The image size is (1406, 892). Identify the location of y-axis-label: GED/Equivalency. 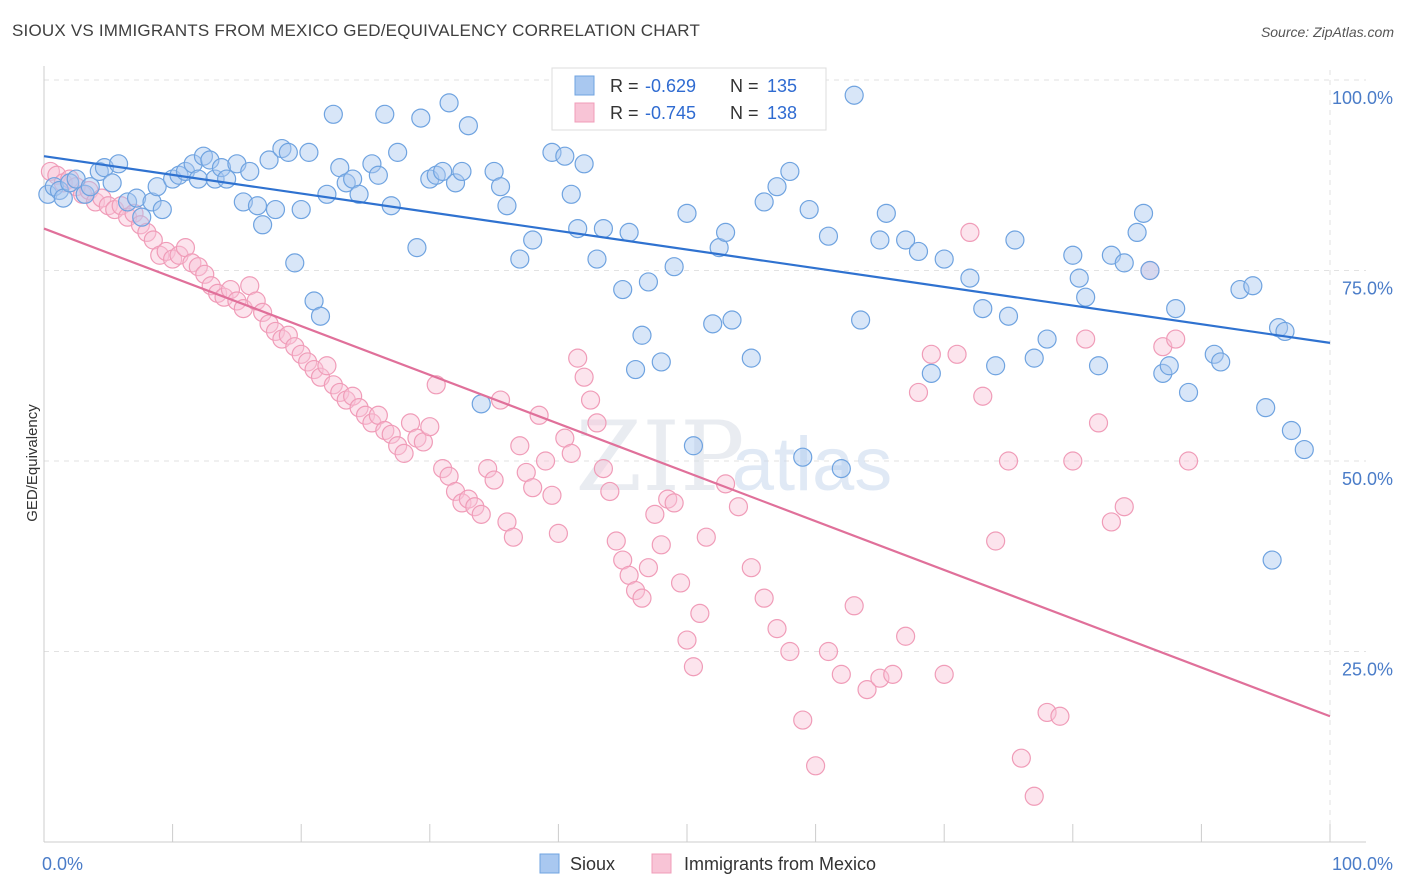
(32, 463).